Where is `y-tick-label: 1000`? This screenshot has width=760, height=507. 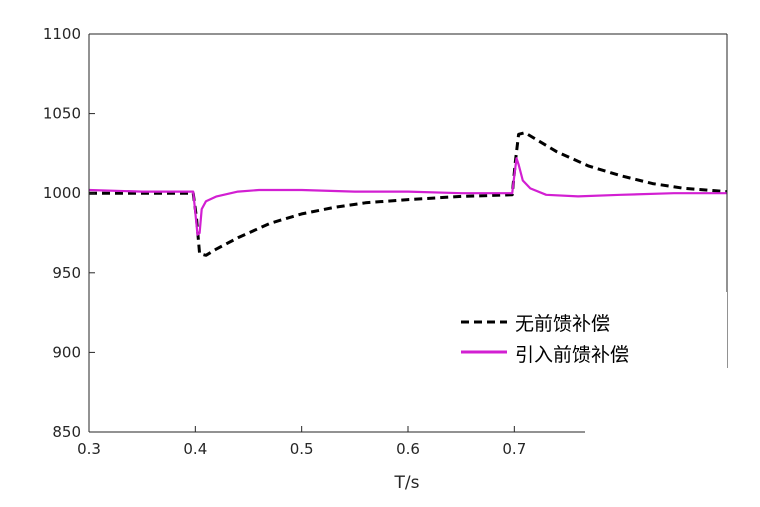 y-tick-label: 1000 is located at coordinates (62, 193).